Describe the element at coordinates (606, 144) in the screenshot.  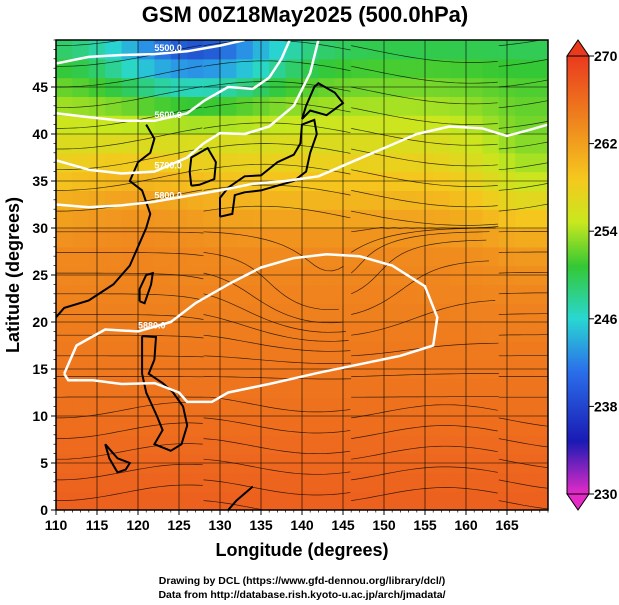
I see `colorbar-tick-label: 262` at that location.